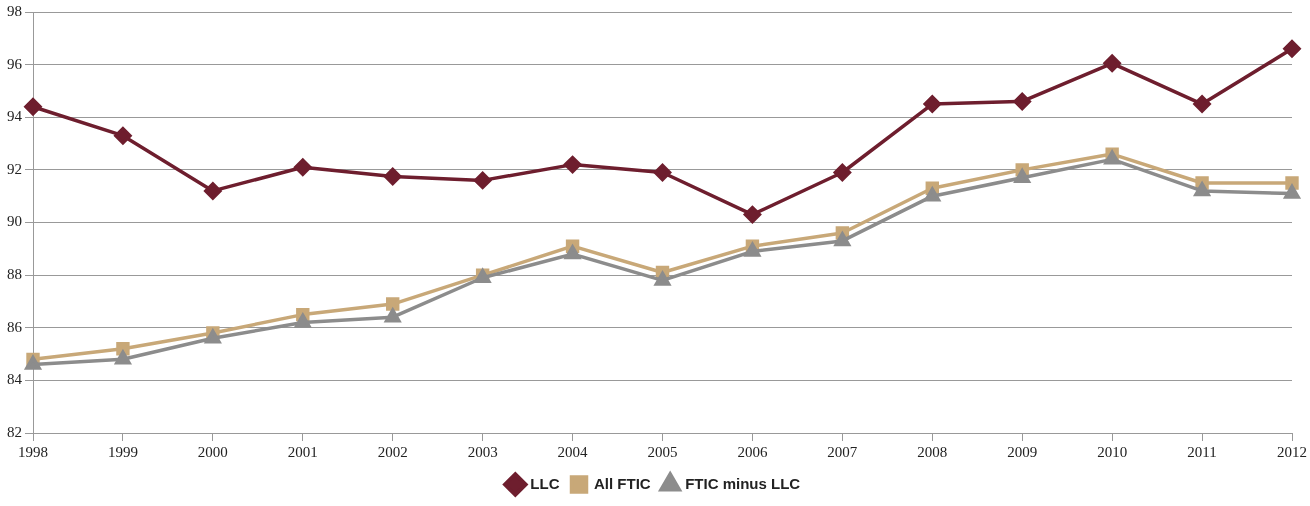 The width and height of the screenshot is (1310, 506). What do you see at coordinates (662, 451) in the screenshot?
I see `x-tick-label: 2005` at bounding box center [662, 451].